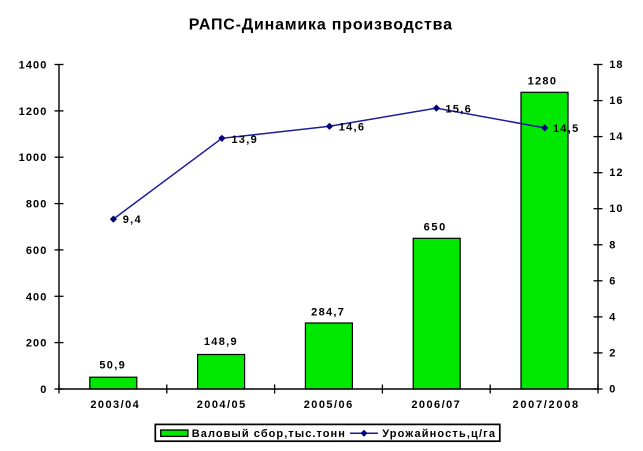 Image resolution: width=643 pixels, height=451 pixels. What do you see at coordinates (616, 101) in the screenshot?
I see `svg-text: 16` at bounding box center [616, 101].